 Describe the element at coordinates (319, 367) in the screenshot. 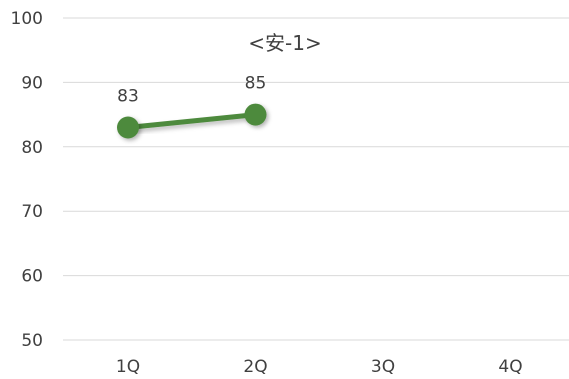

I see `x-axis-tick-labels: 1Q 2Q 3Q 4Q` at that location.